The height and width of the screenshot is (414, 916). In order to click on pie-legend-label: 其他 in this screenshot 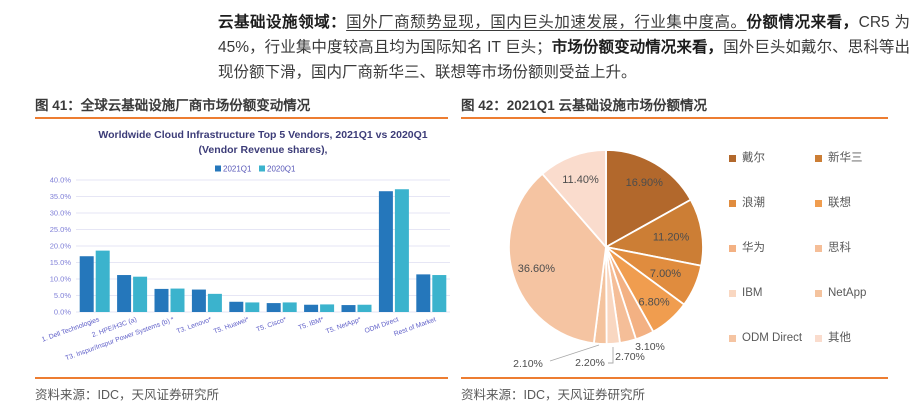, I will do `click(839, 338)`.